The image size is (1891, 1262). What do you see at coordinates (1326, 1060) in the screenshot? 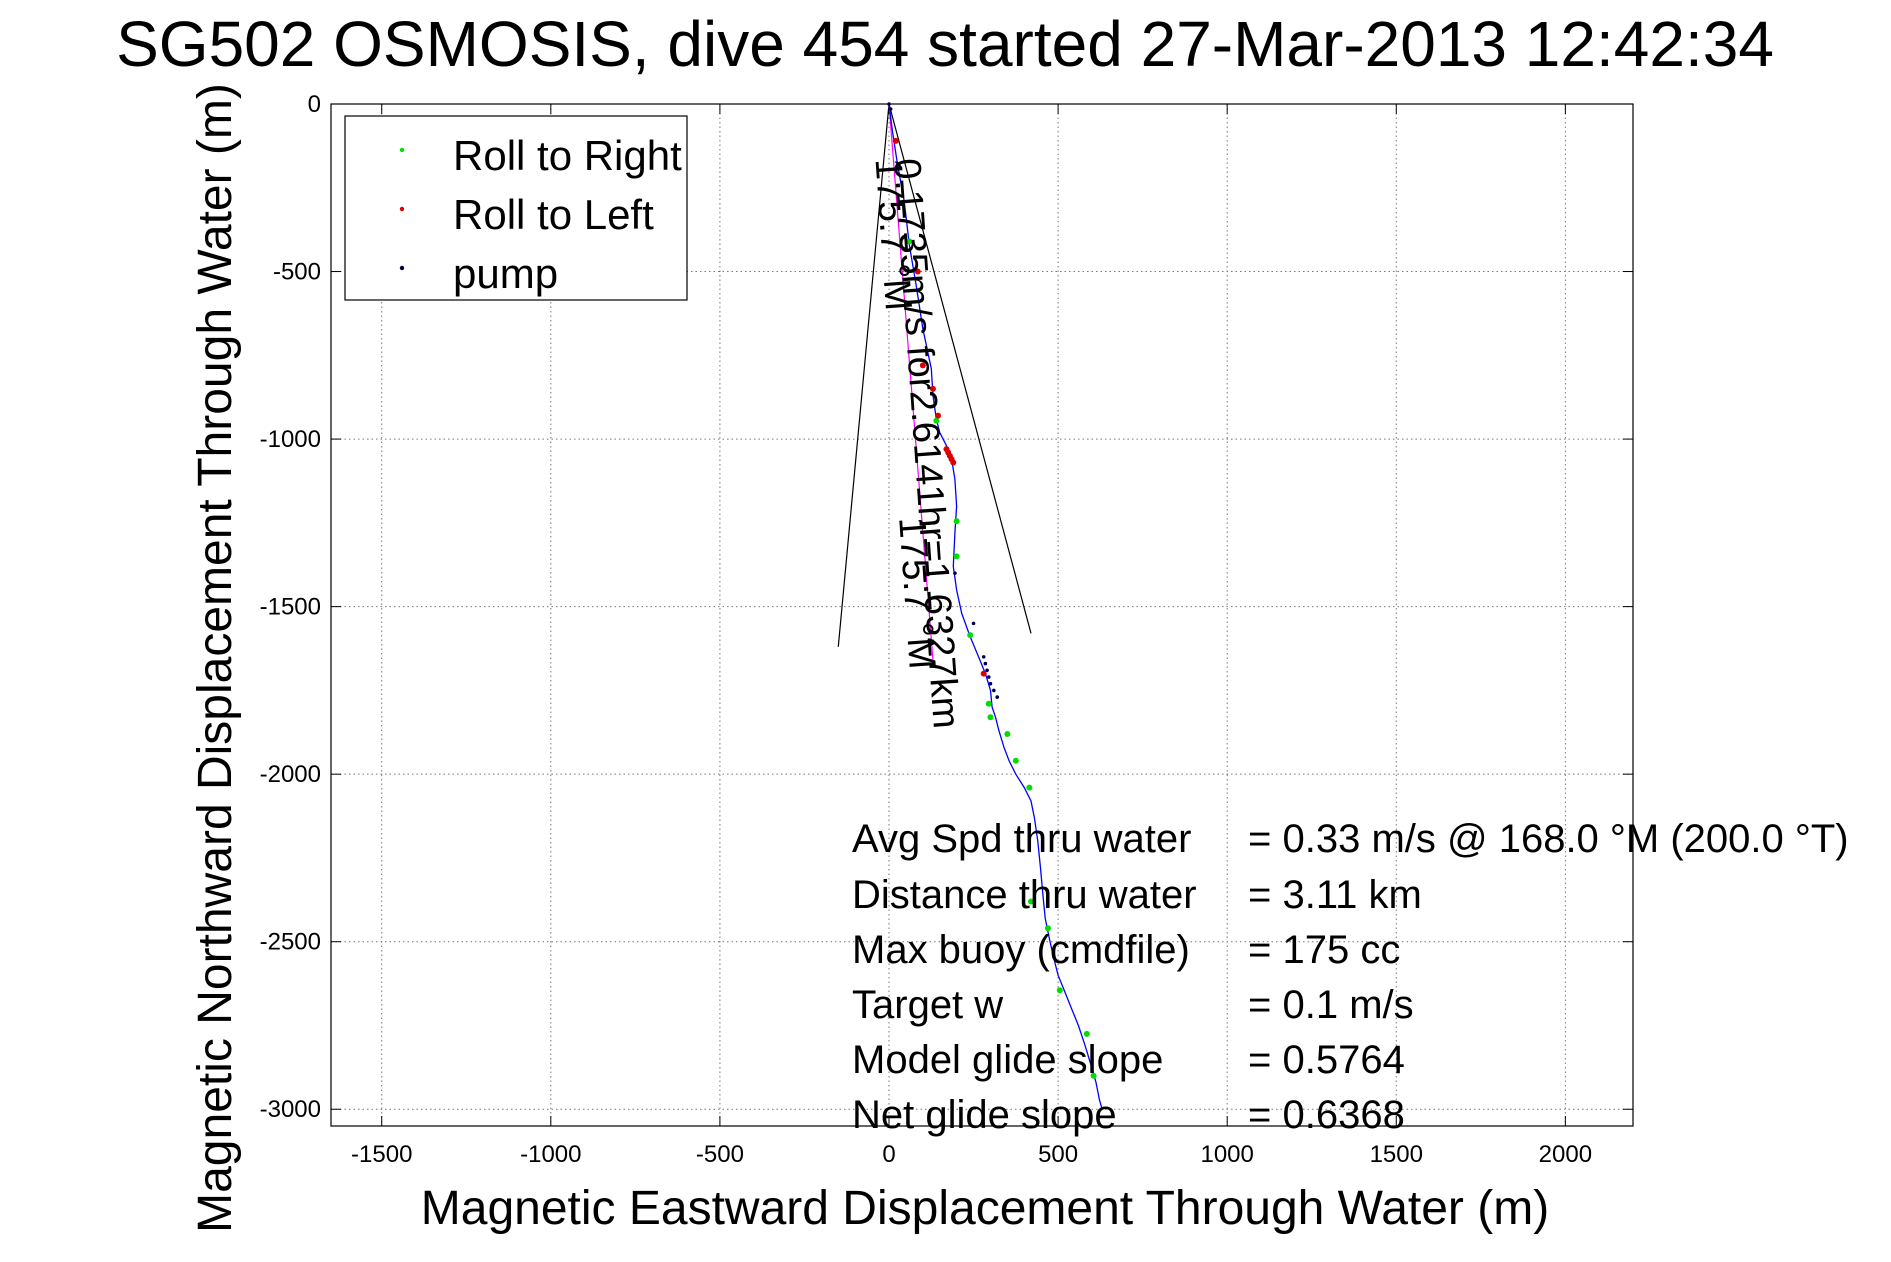
I see `stat-value-model-glide: = 0.5764` at bounding box center [1326, 1060].